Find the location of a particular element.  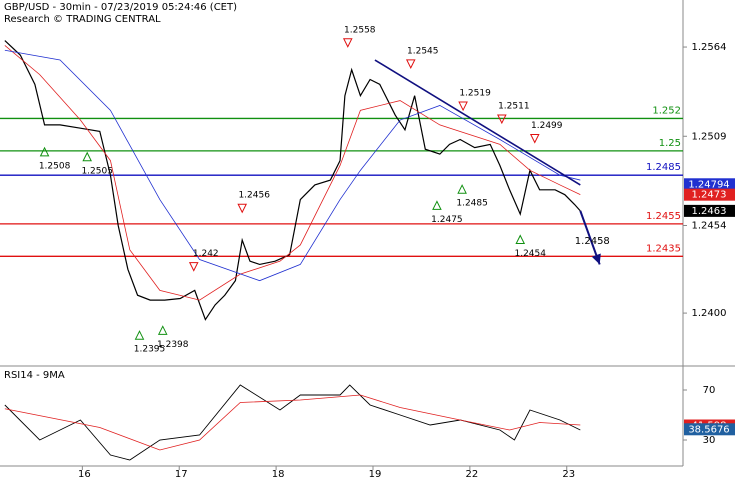

y-tick-label: 30 is located at coordinates (709, 440).